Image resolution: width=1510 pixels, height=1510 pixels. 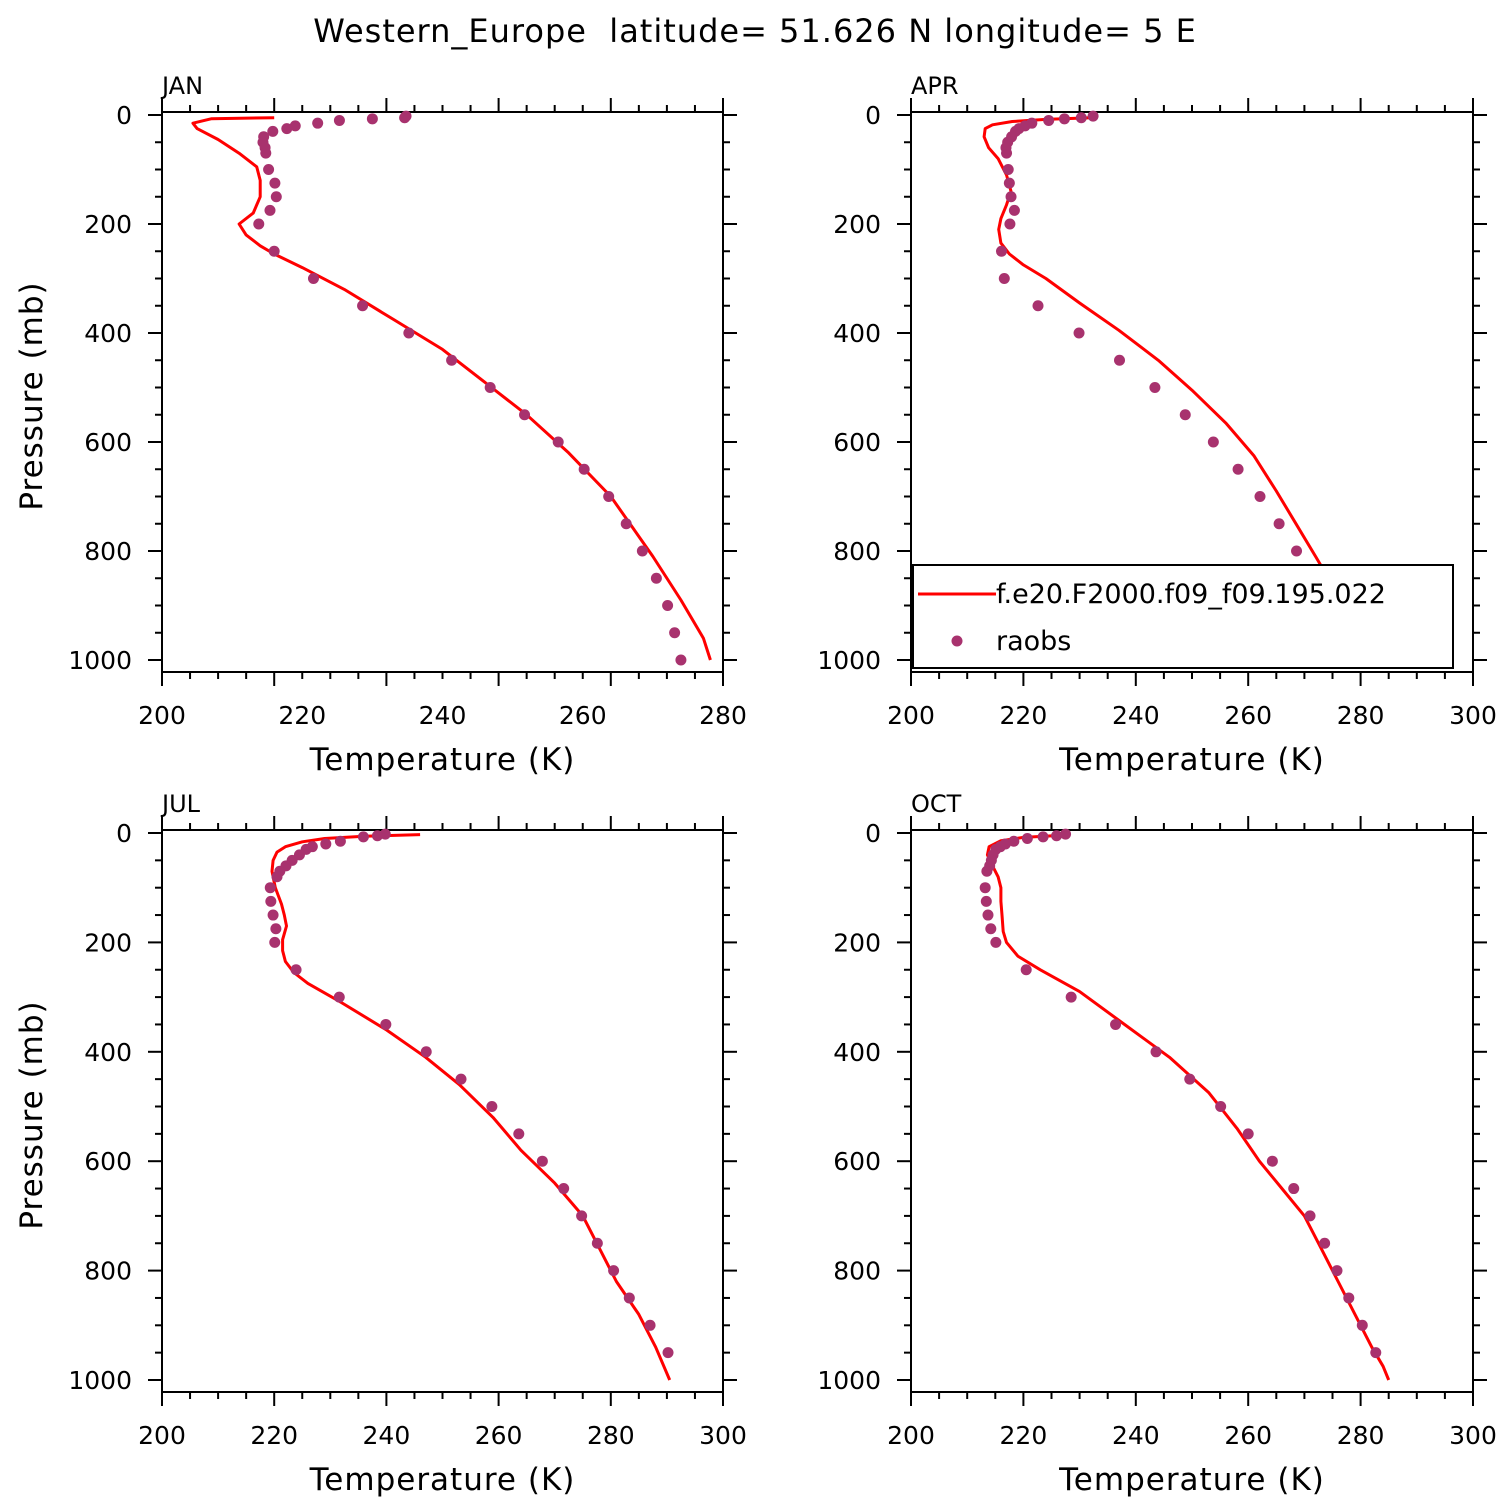 I want to click on legend-model-label: f.e20.F2000.f09_f09.195.022, so click(x=1191, y=594).